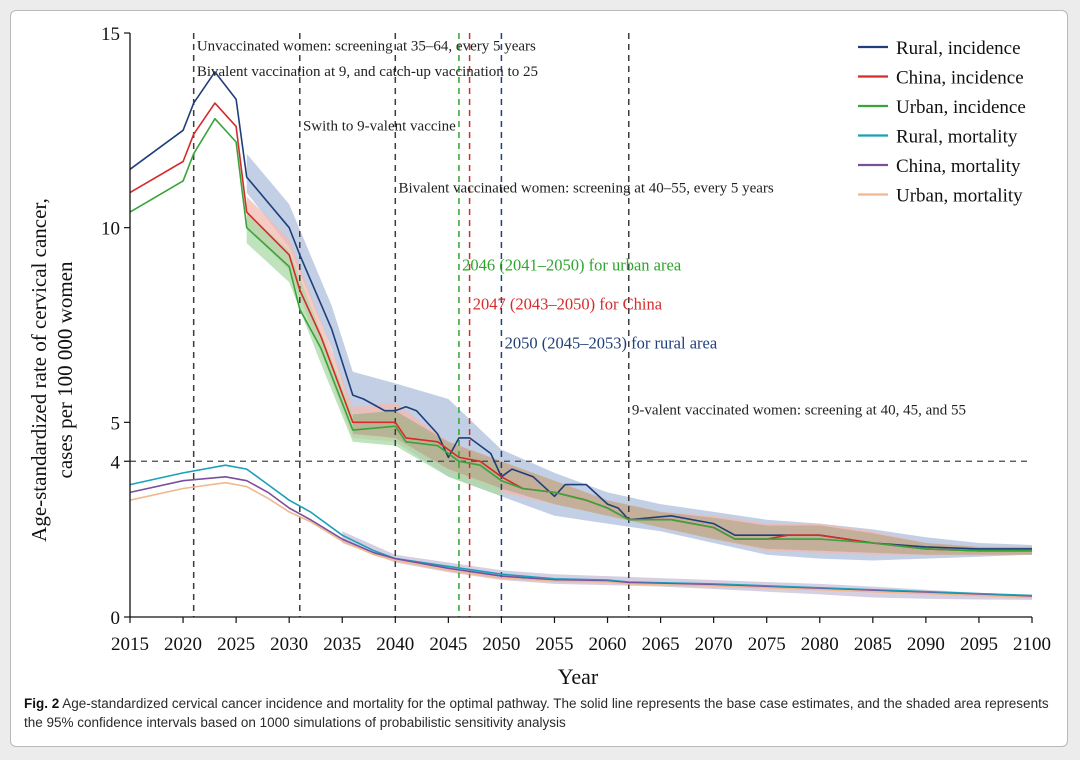 Image resolution: width=1080 pixels, height=760 pixels. Describe the element at coordinates (714, 644) in the screenshot. I see `x-tick-label-2070: 2070` at that location.